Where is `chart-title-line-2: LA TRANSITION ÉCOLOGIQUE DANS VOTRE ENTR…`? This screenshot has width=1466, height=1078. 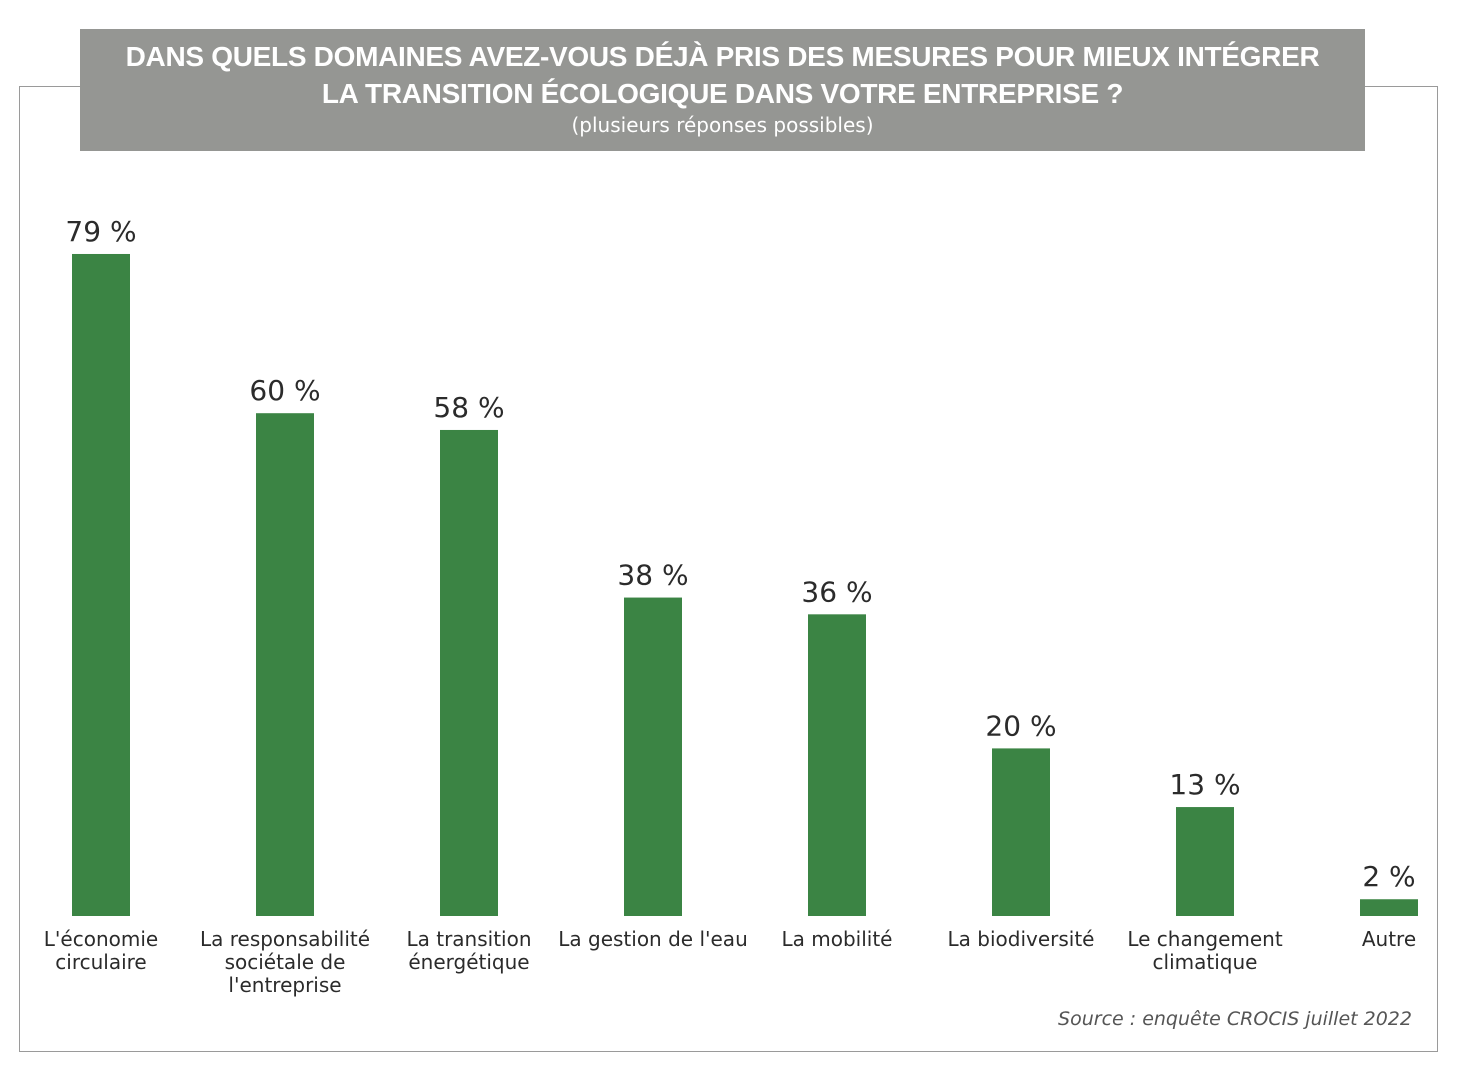 chart-title-line-2: LA TRANSITION ÉCOLOGIQUE DANS VOTRE ENTR… is located at coordinates (722, 93).